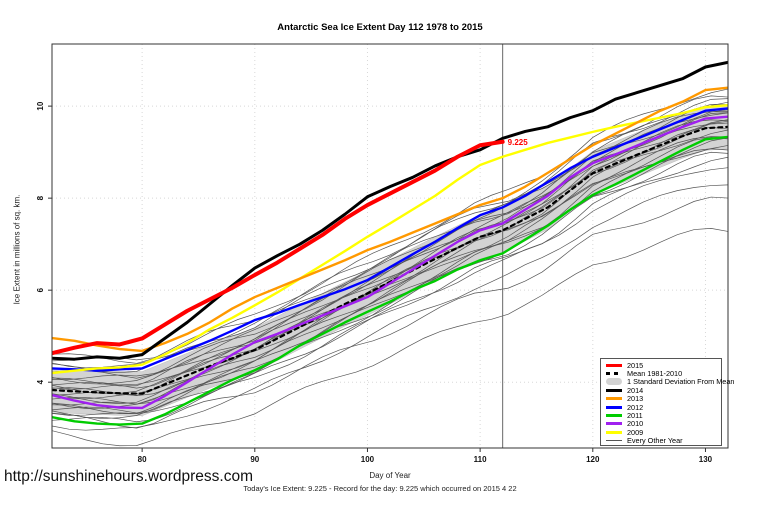  What do you see at coordinates (614, 374) in the screenshot?
I see `legend-swatch-dashed` at bounding box center [614, 374].